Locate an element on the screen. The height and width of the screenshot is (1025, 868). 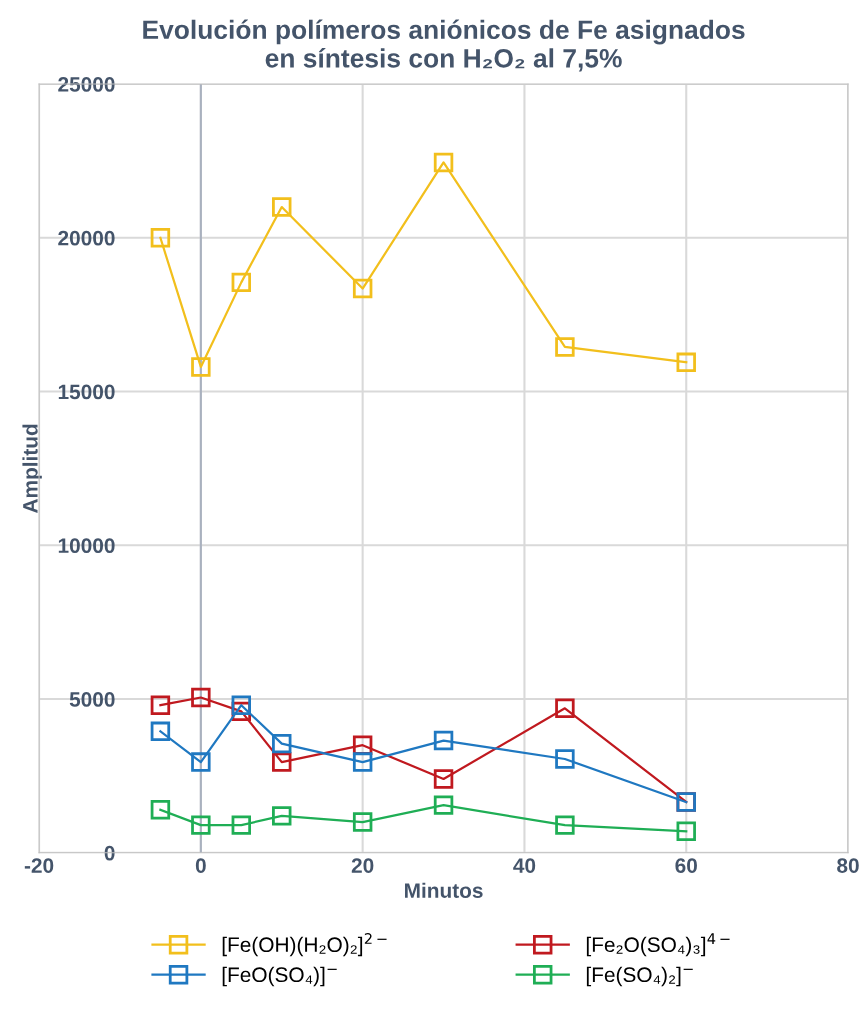
y-tick-label: 5000 is located at coordinates (92, 699).